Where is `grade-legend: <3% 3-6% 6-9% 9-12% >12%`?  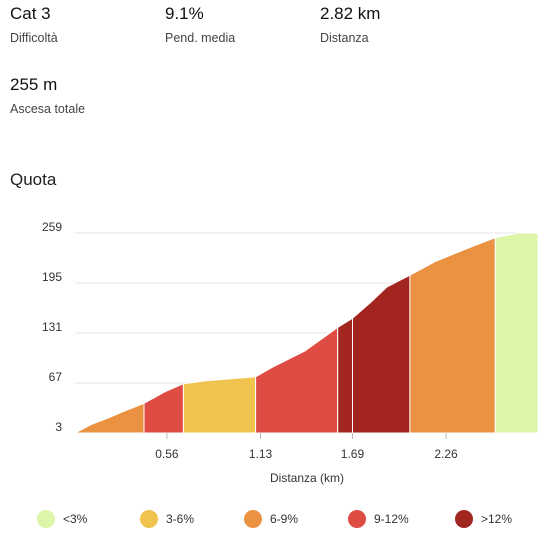 grade-legend: <3% 3-6% 6-9% 9-12% >12% is located at coordinates (275, 522).